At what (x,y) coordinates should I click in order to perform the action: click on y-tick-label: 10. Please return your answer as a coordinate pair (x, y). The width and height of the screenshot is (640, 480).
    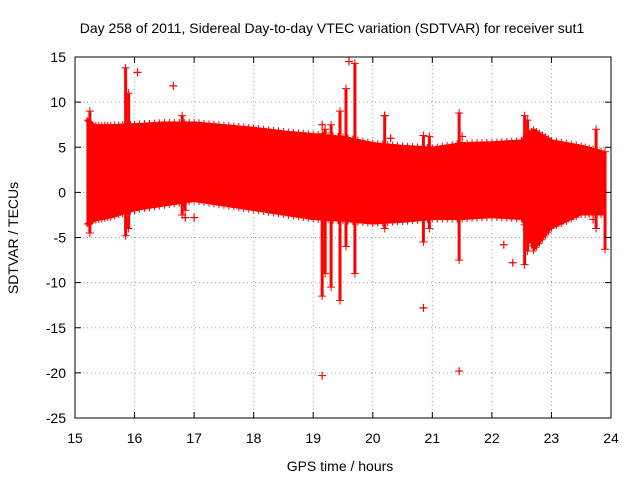
    Looking at the image, I should click on (58, 102).